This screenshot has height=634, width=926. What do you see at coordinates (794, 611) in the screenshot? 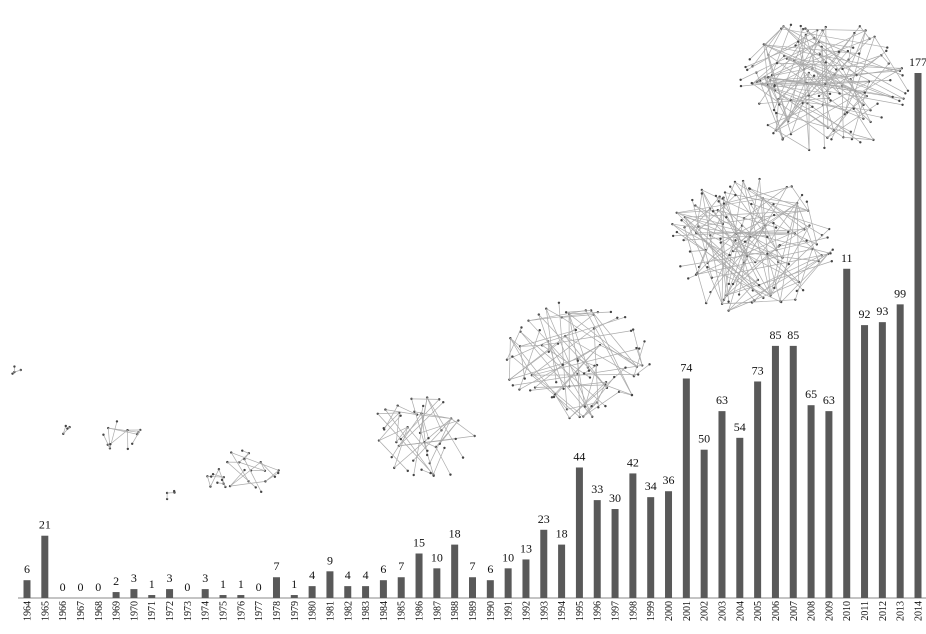
I see `x-tick-label: 2007` at bounding box center [794, 611].